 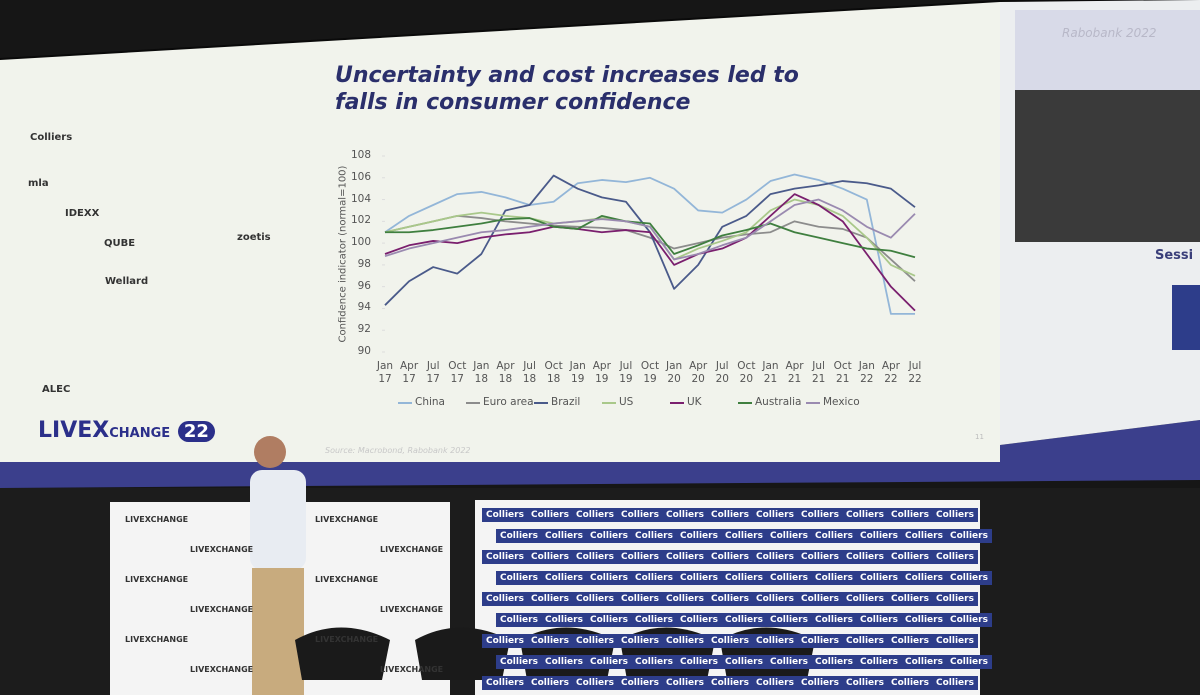 I want to click on speaker-head, so click(x=270, y=452).